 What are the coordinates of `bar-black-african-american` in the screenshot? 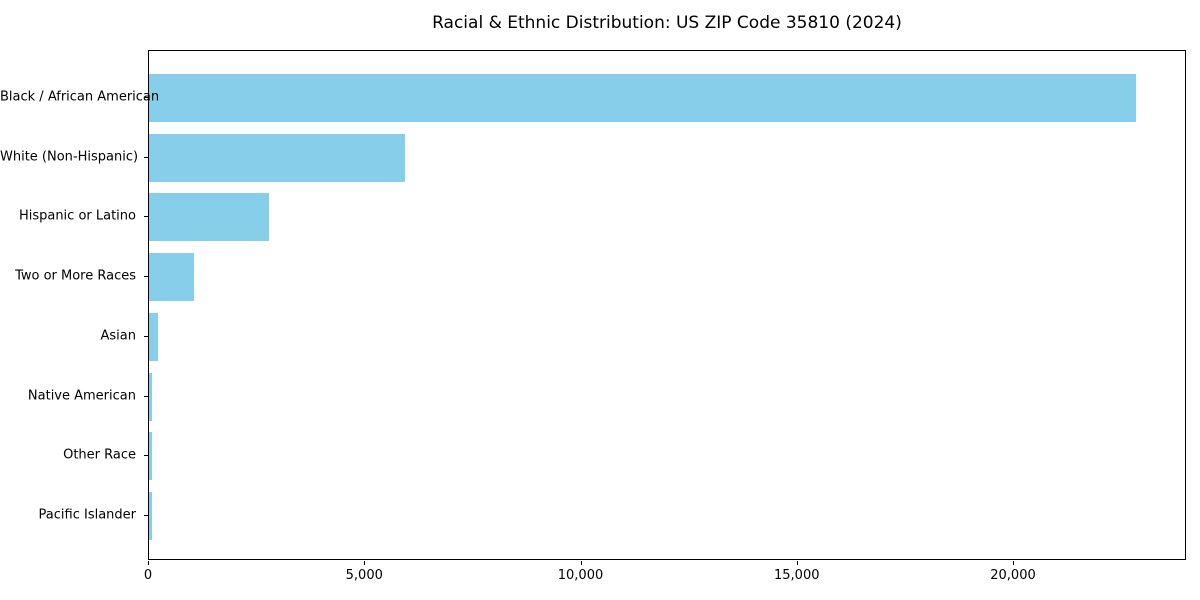 It's located at (643, 98).